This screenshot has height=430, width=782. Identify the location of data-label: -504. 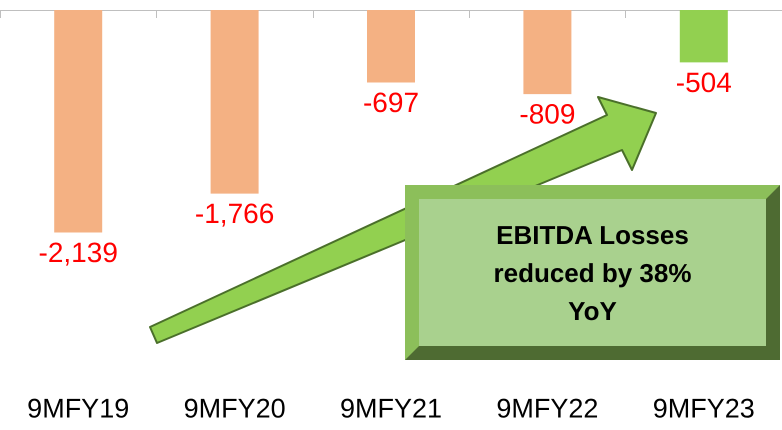
(704, 82).